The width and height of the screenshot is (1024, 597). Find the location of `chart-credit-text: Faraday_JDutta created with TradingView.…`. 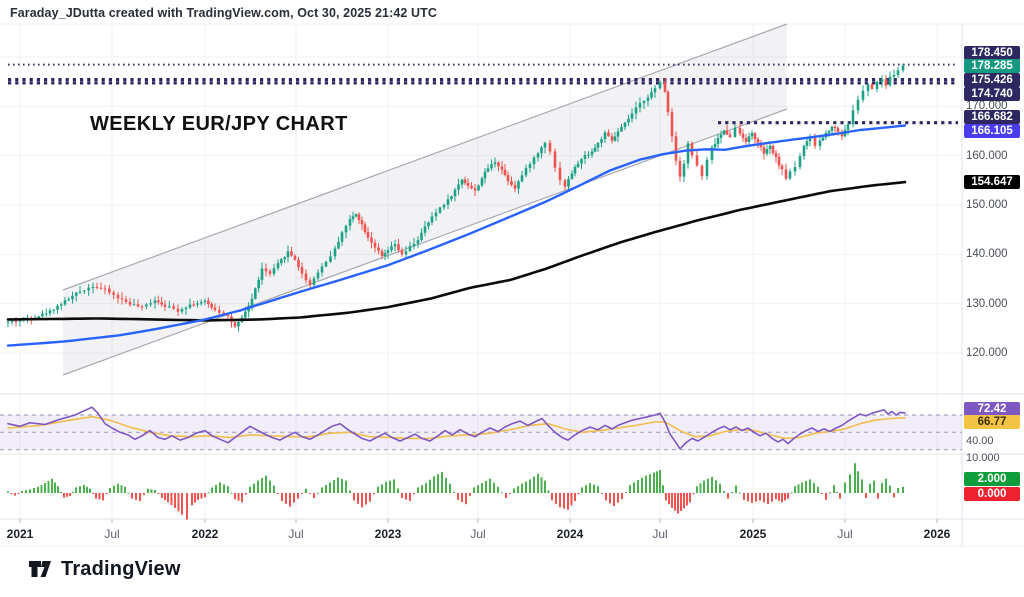

chart-credit-text: Faraday_JDutta created with TradingView.… is located at coordinates (223, 13).